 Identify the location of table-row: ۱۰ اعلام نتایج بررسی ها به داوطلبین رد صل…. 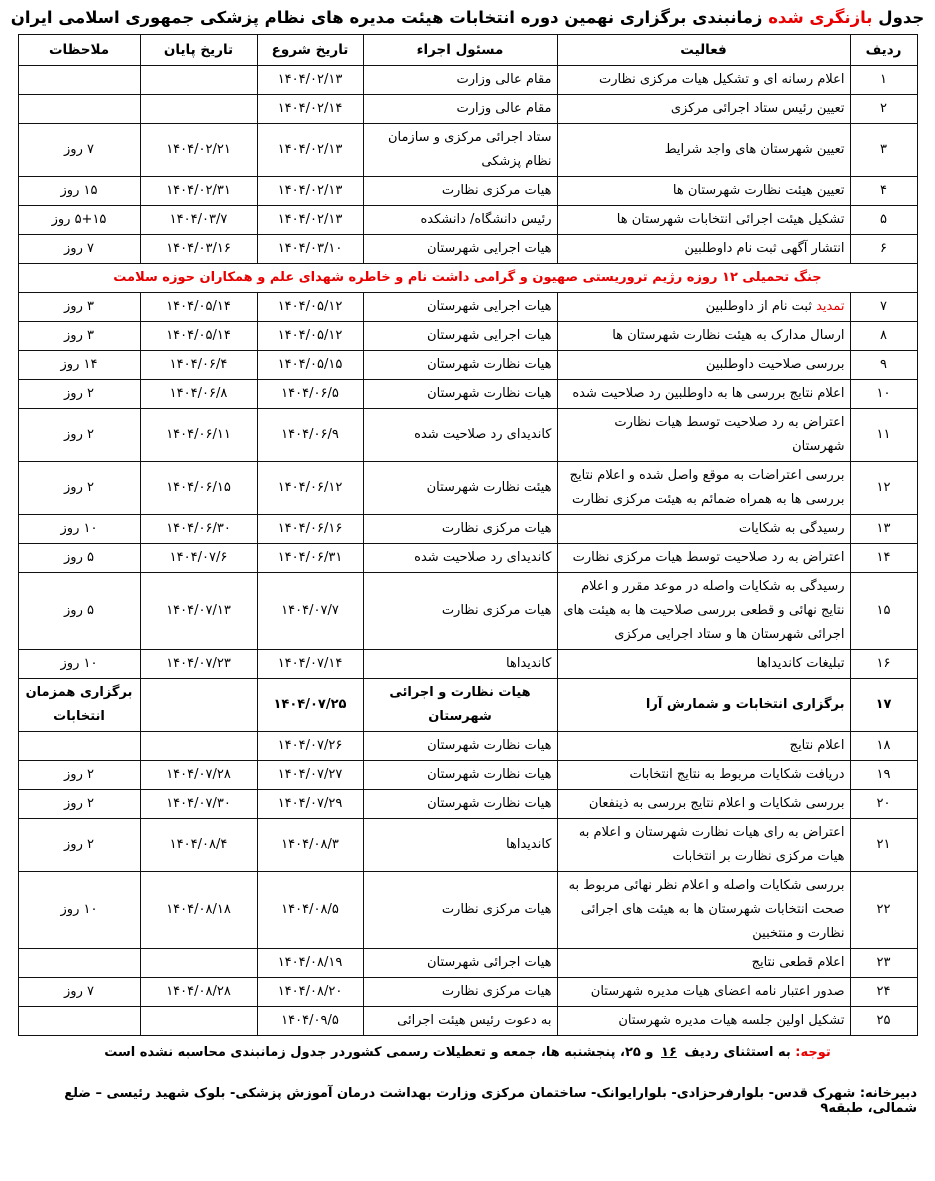
(467, 394).